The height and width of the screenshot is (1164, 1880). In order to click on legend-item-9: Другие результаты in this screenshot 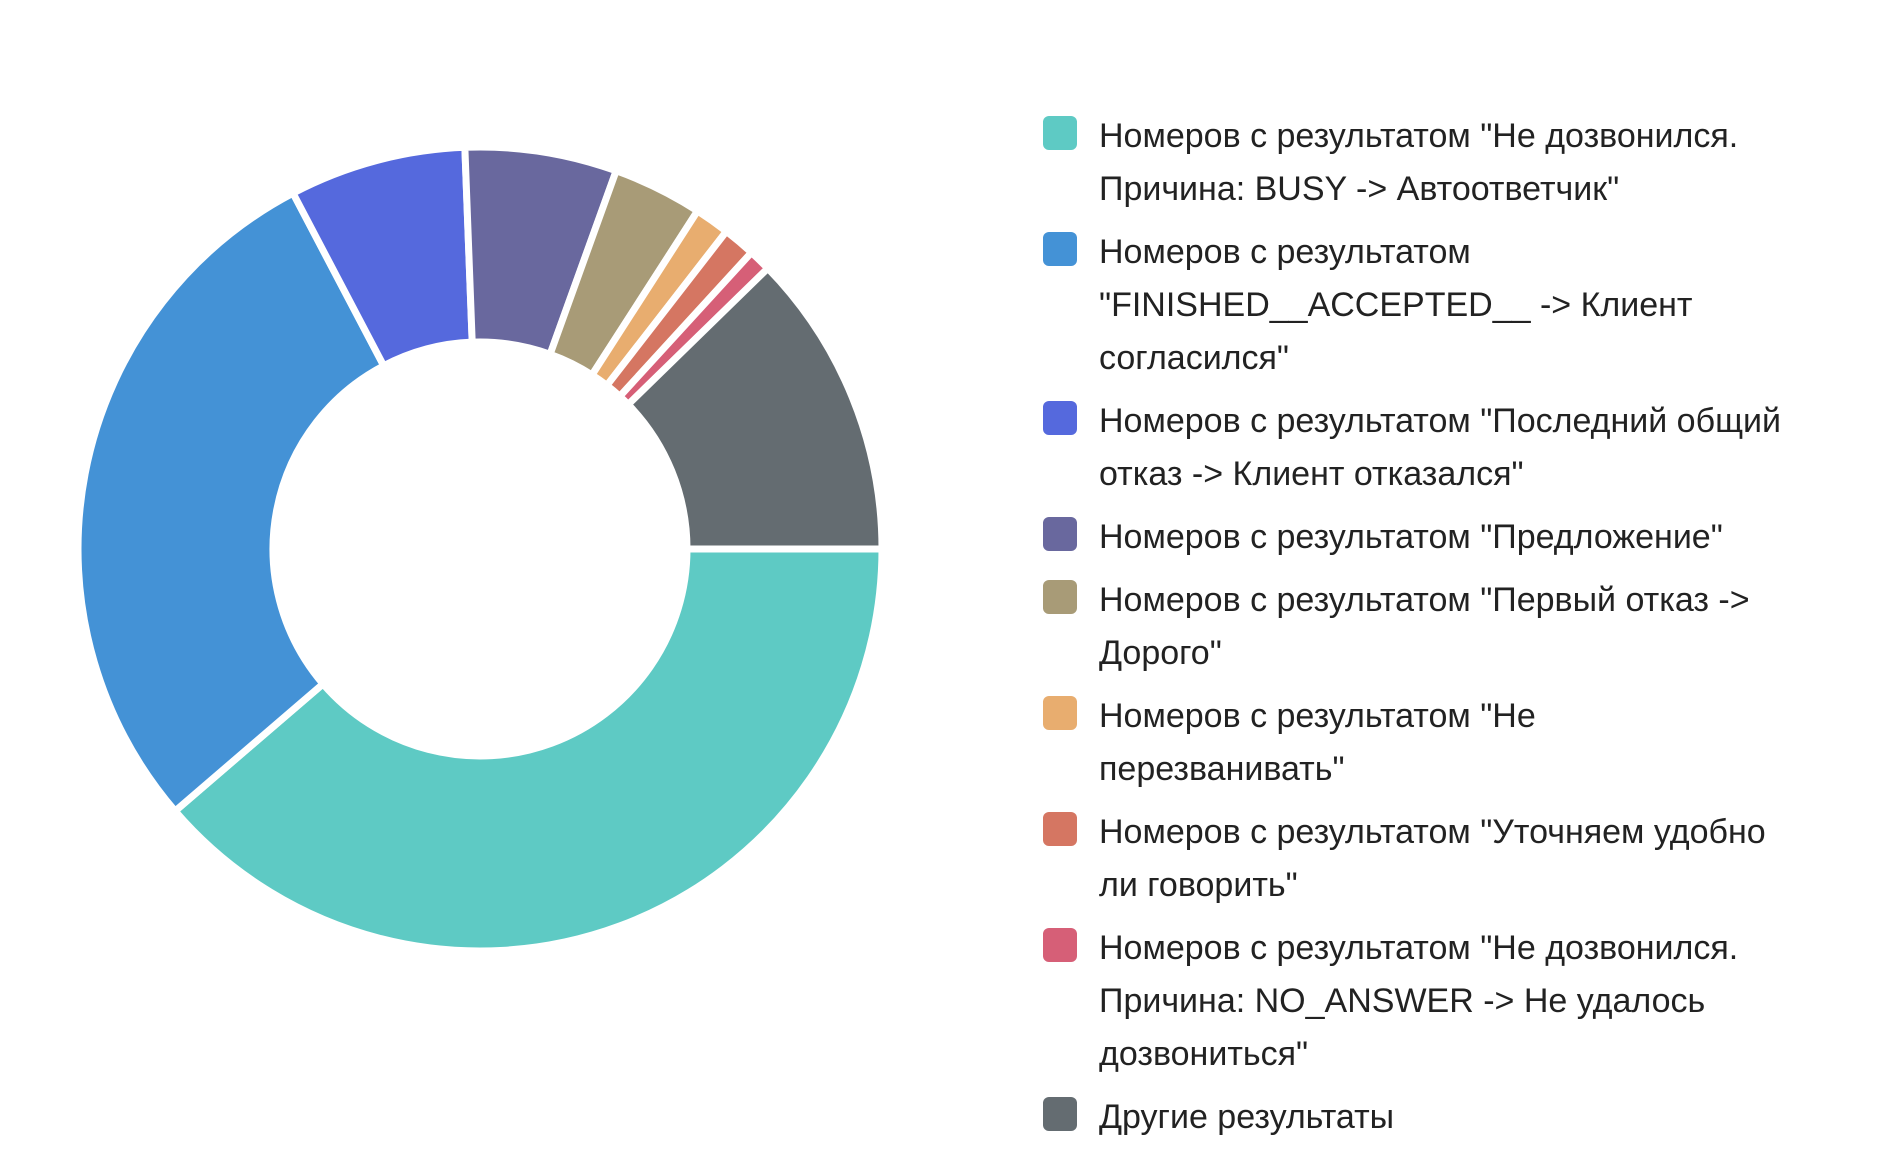, I will do `click(1443, 1117)`.